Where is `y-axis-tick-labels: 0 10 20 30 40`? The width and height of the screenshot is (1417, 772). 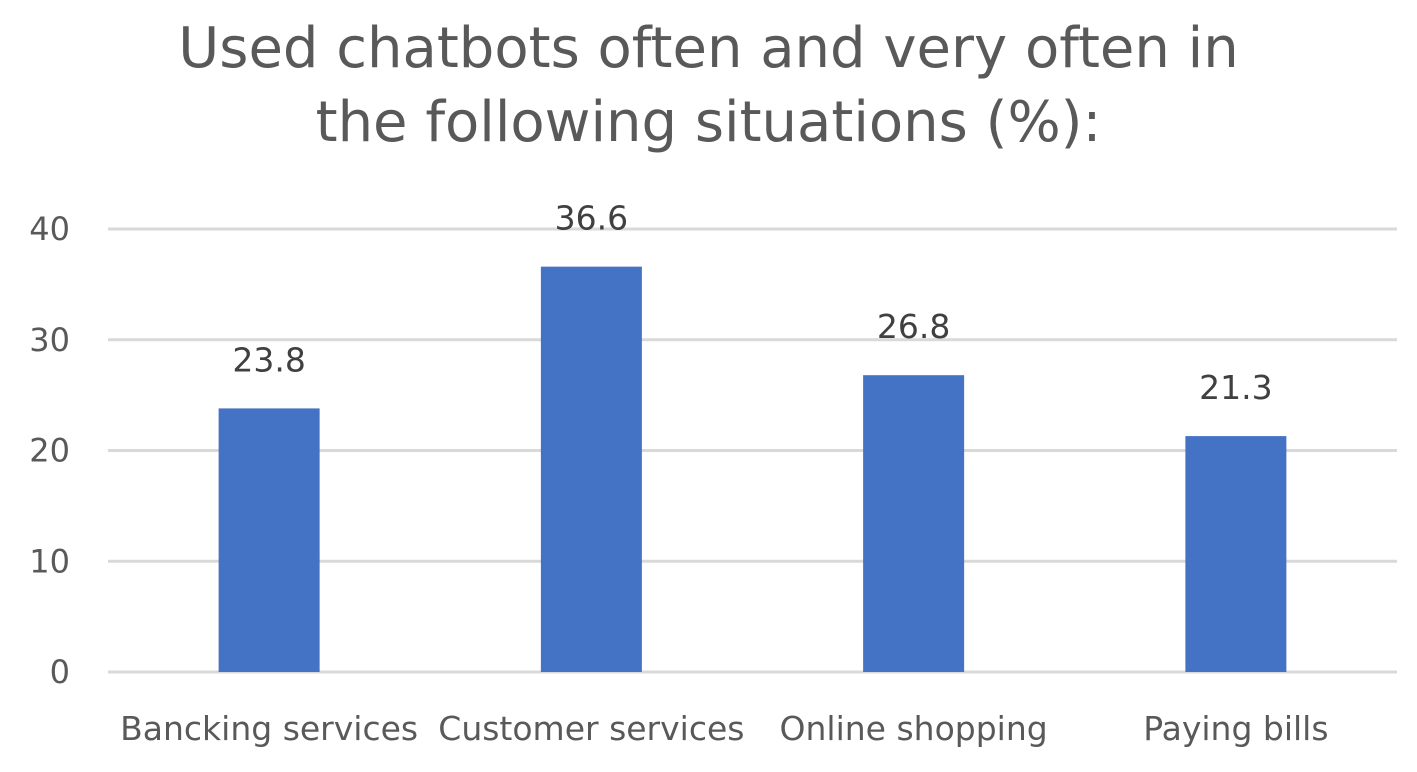 y-axis-tick-labels: 0 10 20 30 40 is located at coordinates (49, 450).